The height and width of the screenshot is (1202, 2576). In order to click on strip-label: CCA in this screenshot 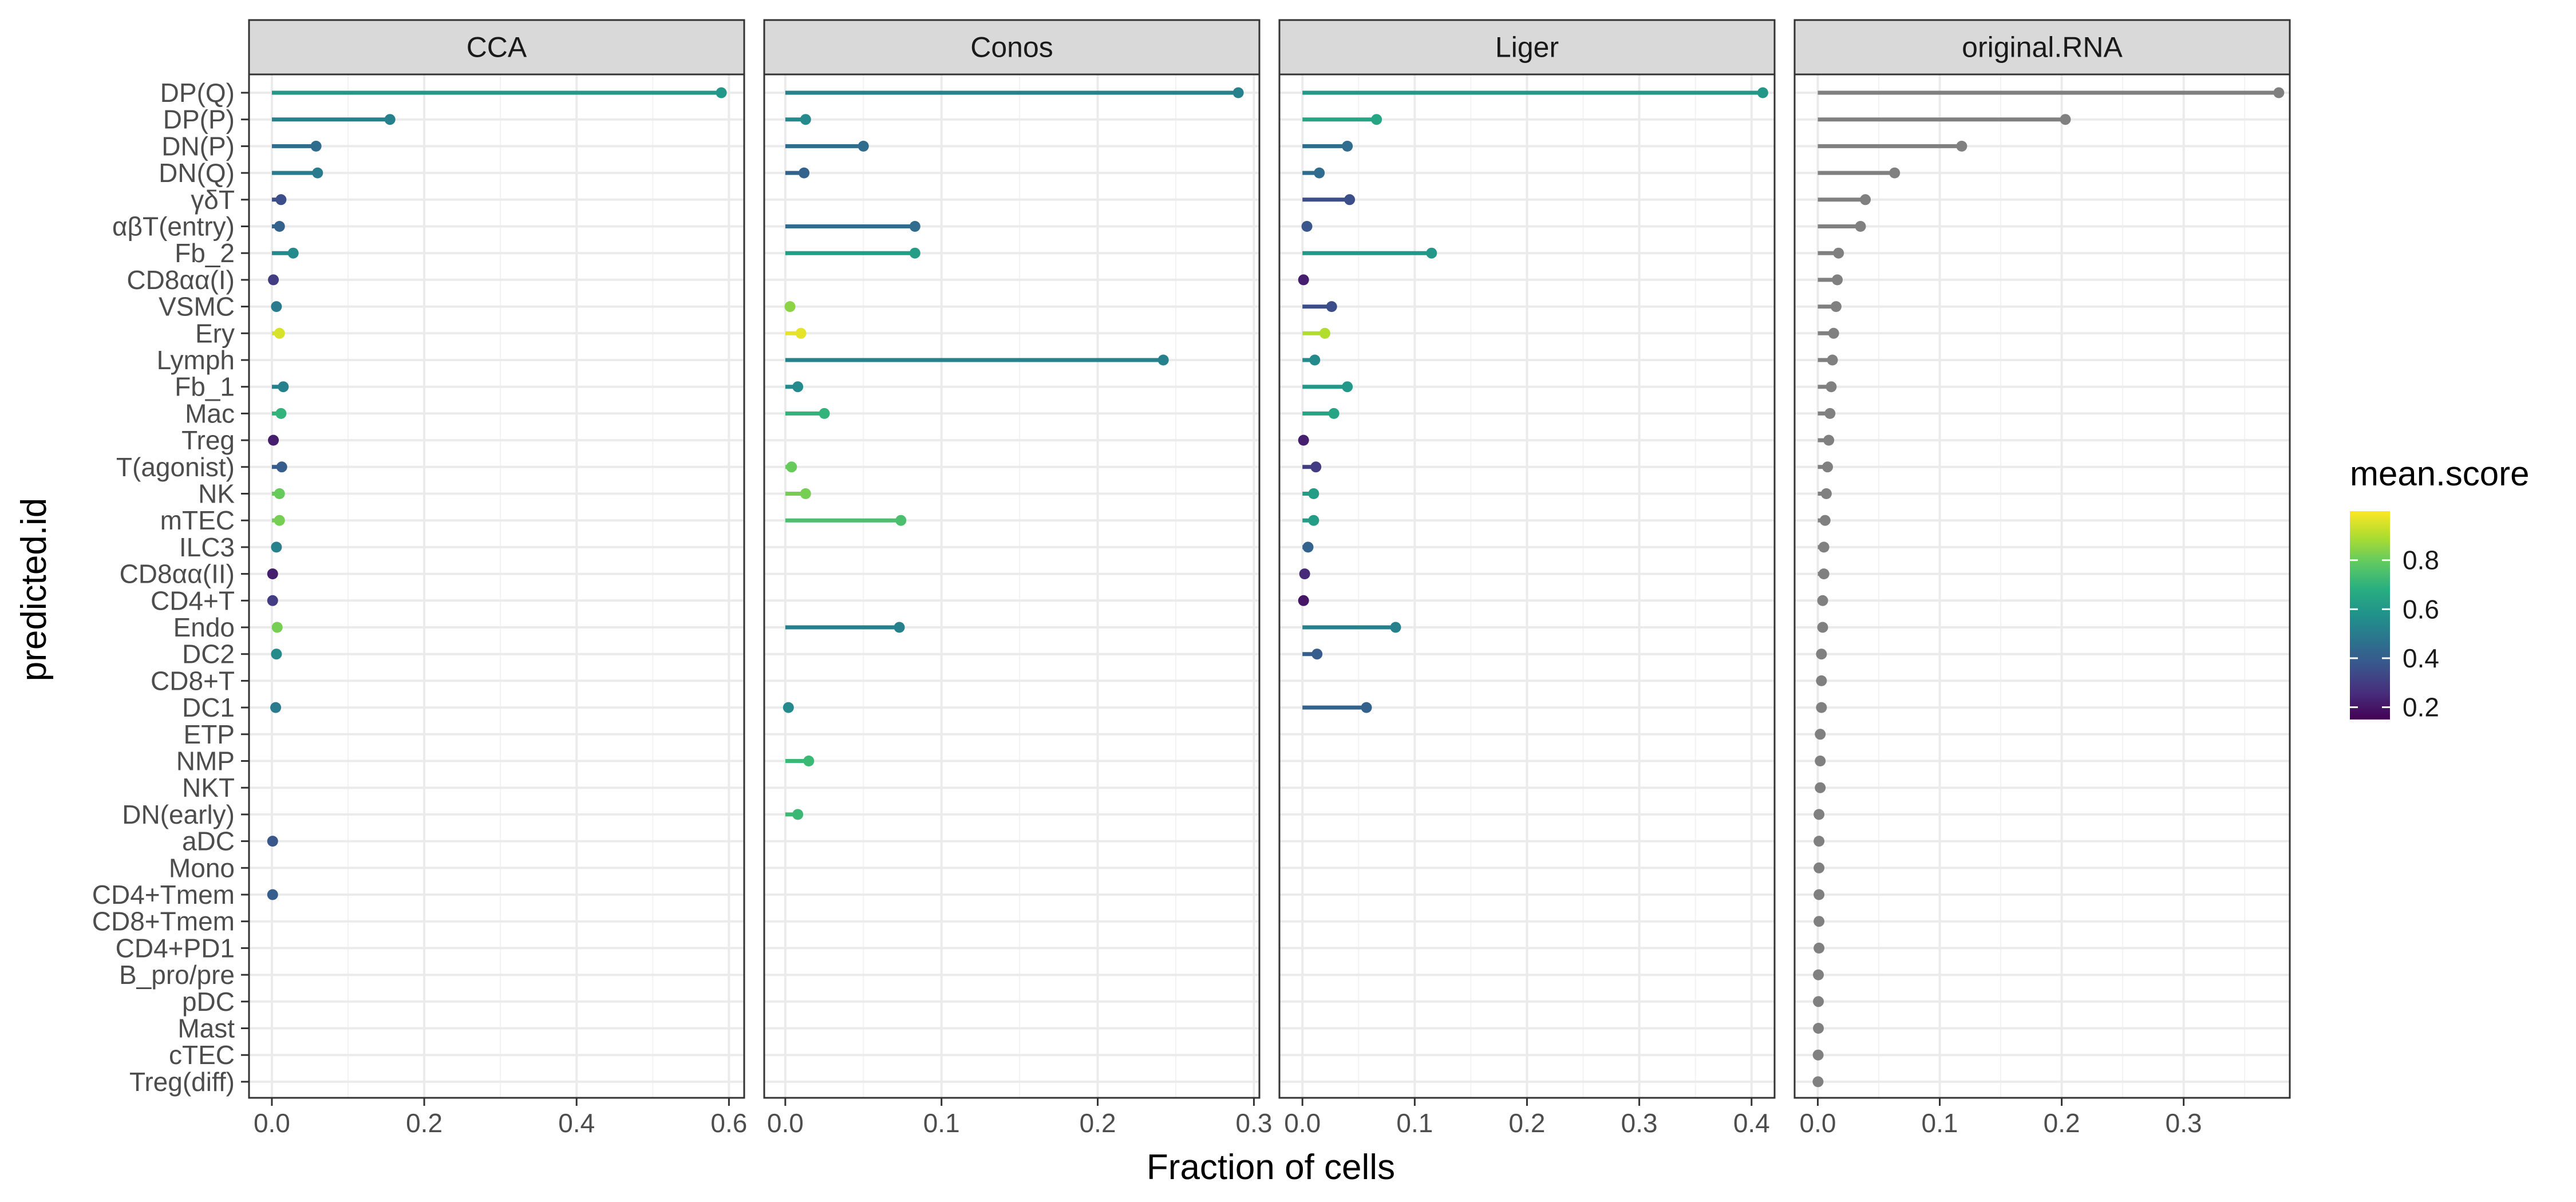, I will do `click(497, 48)`.